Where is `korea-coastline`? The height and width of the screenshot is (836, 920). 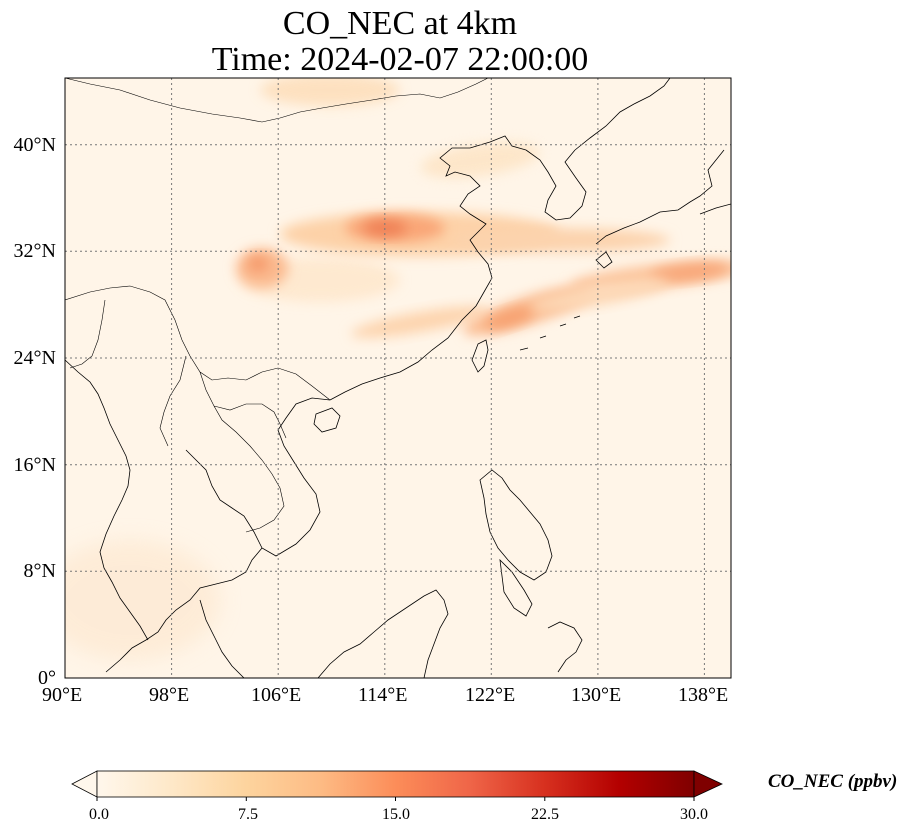
korea-coastline is located at coordinates (556, 185).